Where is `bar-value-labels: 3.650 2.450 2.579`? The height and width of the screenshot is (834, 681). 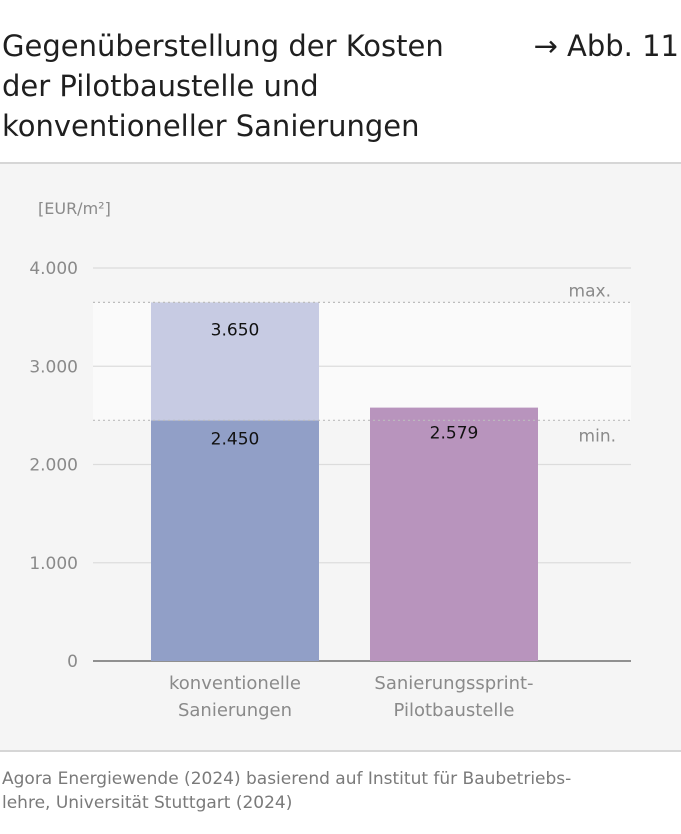
bar-value-labels: 3.650 2.450 2.579 is located at coordinates (345, 384).